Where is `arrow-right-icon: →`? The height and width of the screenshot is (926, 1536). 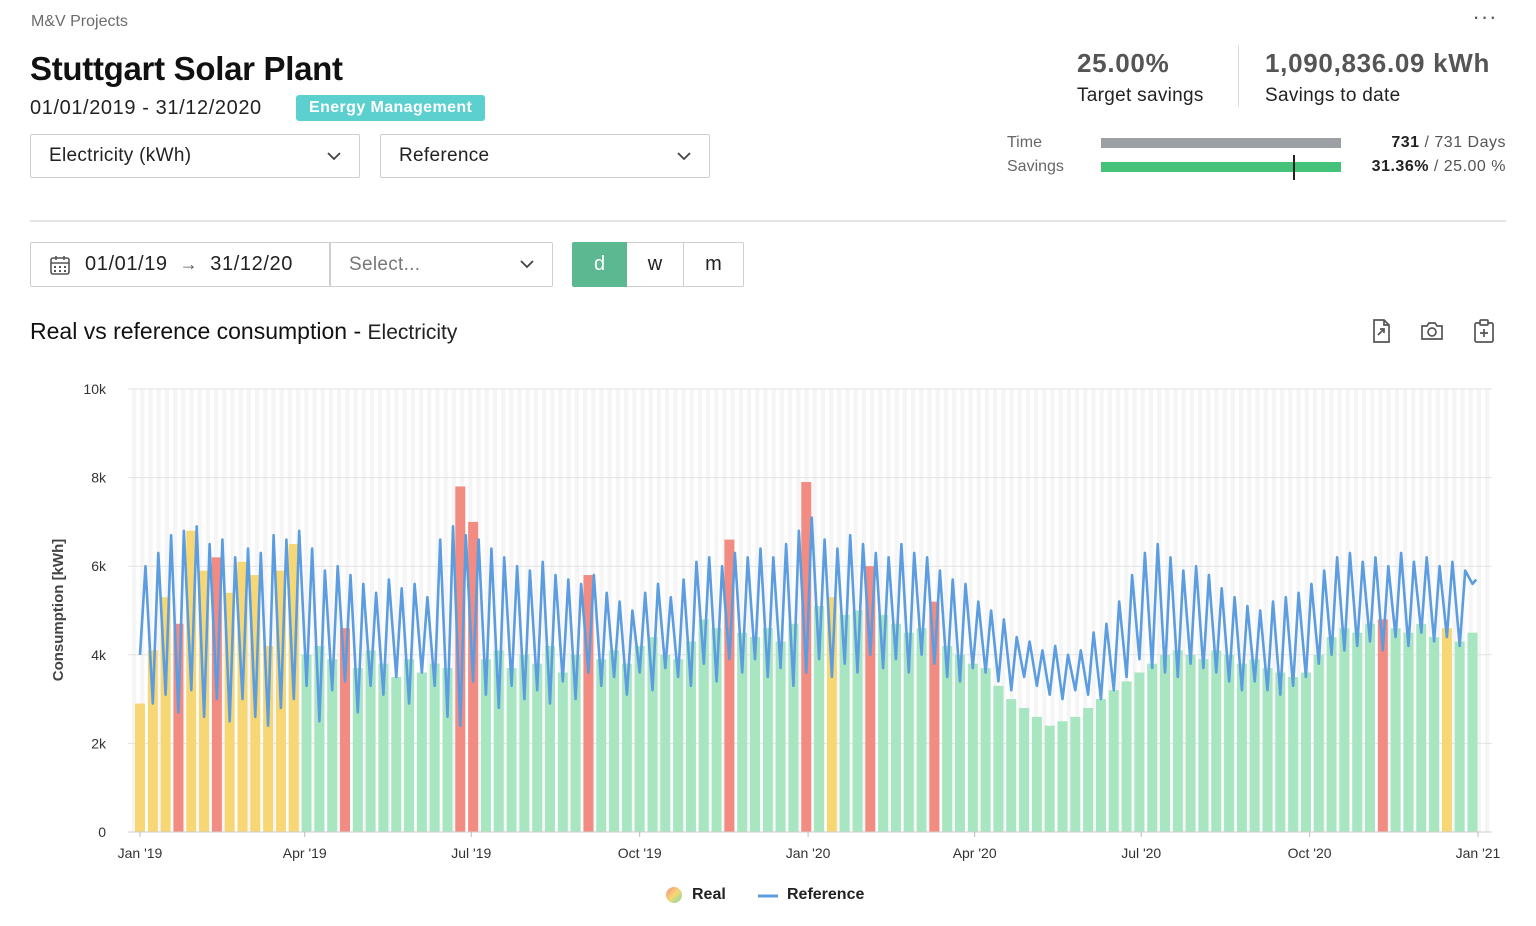
arrow-right-icon: → is located at coordinates (189, 264).